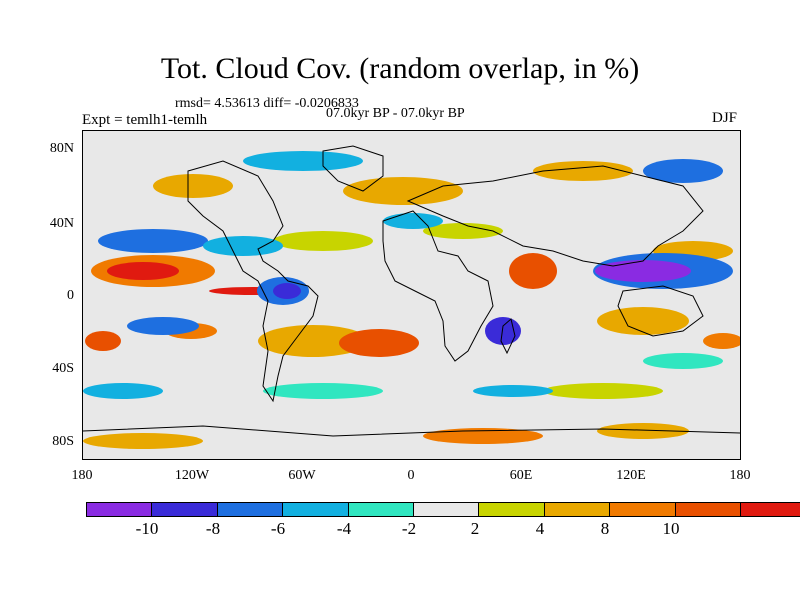 This screenshot has width=800, height=600. Describe the element at coordinates (725, 118) in the screenshot. I see `season-label: DJF` at that location.